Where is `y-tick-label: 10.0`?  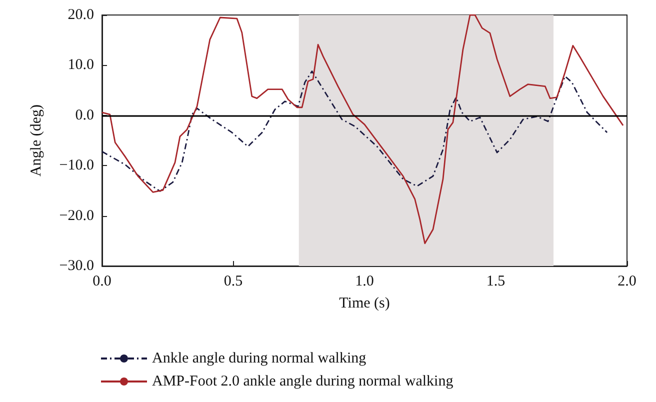
y-tick-label: 10.0 is located at coordinates (81, 65).